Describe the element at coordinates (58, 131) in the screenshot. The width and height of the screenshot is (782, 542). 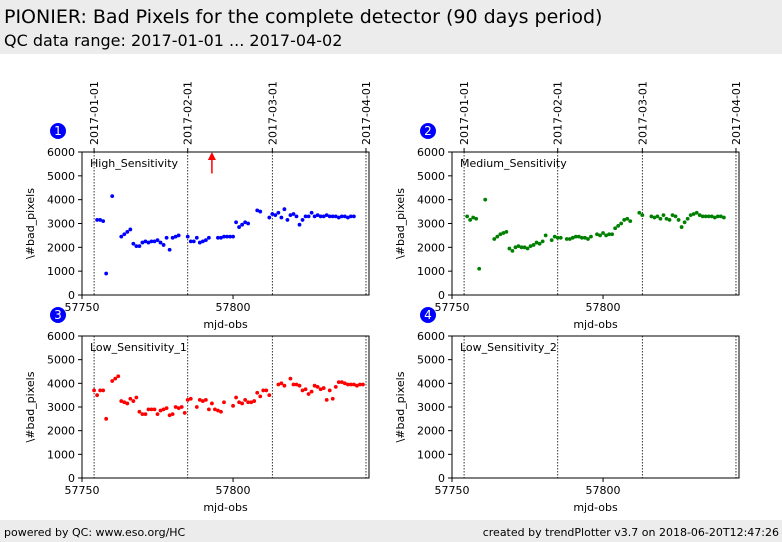
I see `panel-number-label: 1` at that location.